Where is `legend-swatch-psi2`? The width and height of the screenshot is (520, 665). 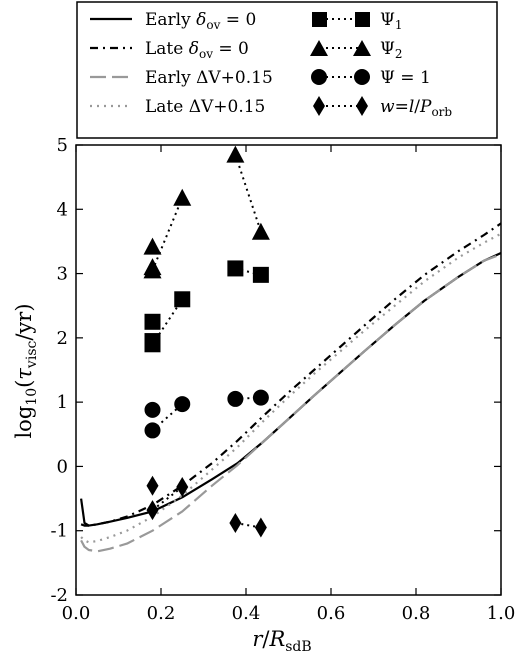 legend-swatch-psi2 is located at coordinates (340, 48).